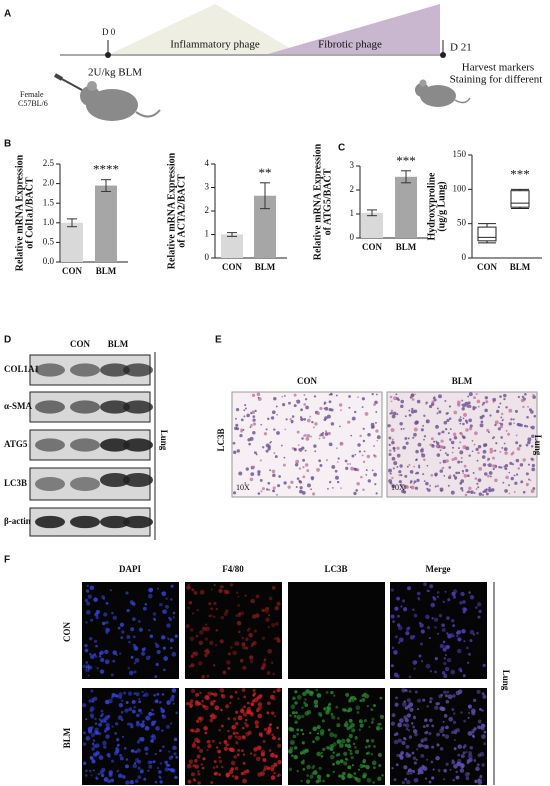 Image resolution: width=550 pixels, height=786 pixels. Describe the element at coordinates (462, 381) in the screenshot. I see `group-label: BLM` at that location.